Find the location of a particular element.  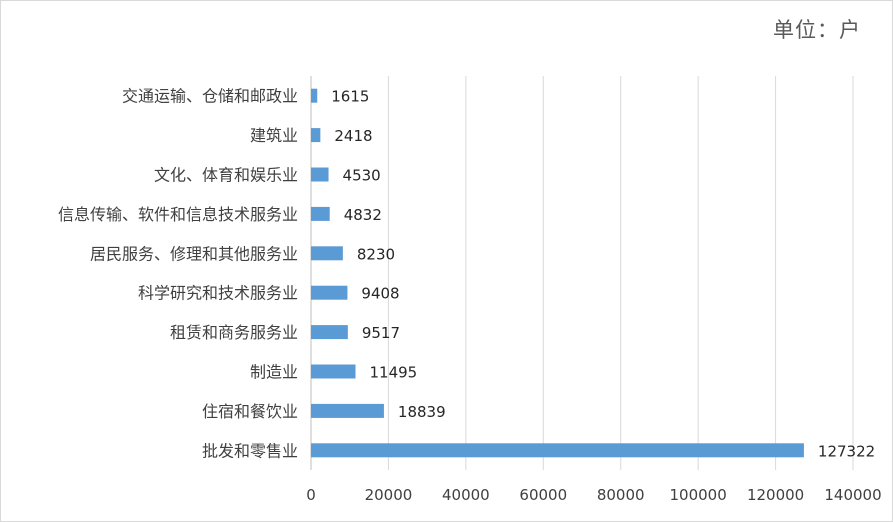

category-label: 住宿和餐饮业 is located at coordinates (250, 411).